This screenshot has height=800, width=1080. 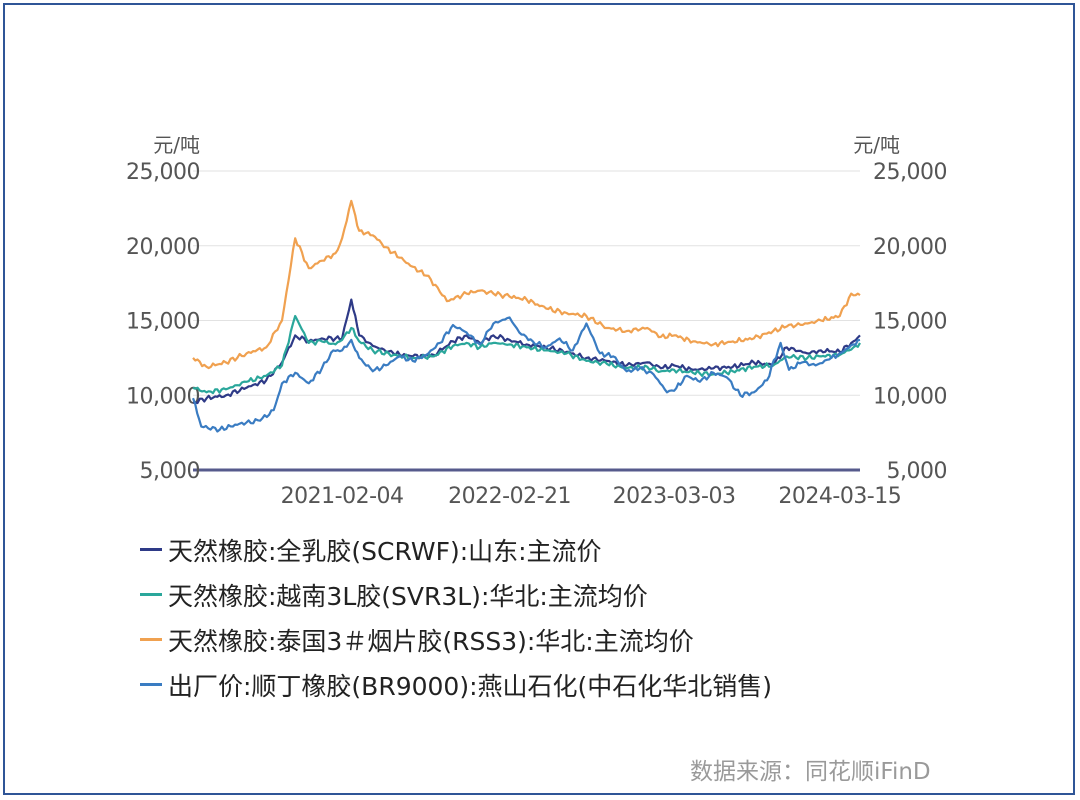 I want to click on right-y-axis: 5,000 10,000 15,000 20,000 25,000, so click(x=910, y=322).